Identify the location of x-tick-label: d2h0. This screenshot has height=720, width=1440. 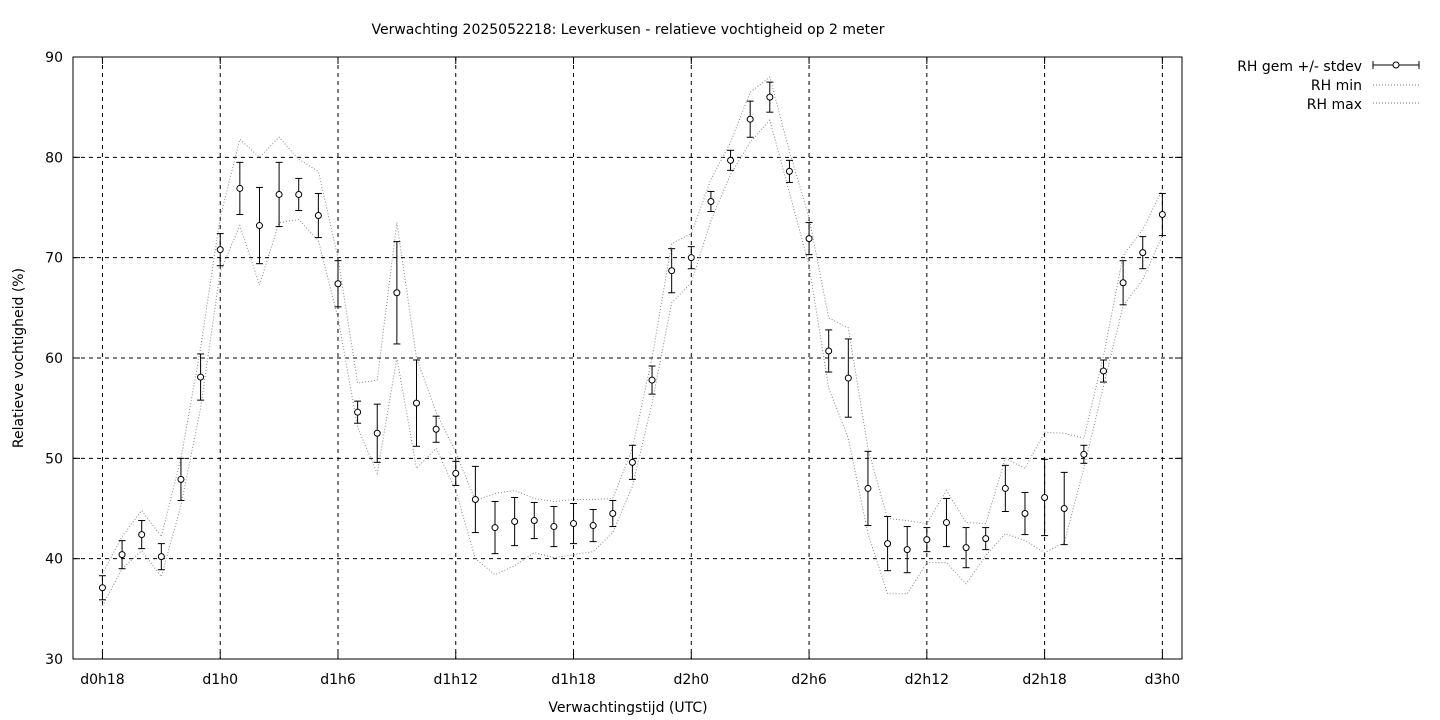
(692, 680).